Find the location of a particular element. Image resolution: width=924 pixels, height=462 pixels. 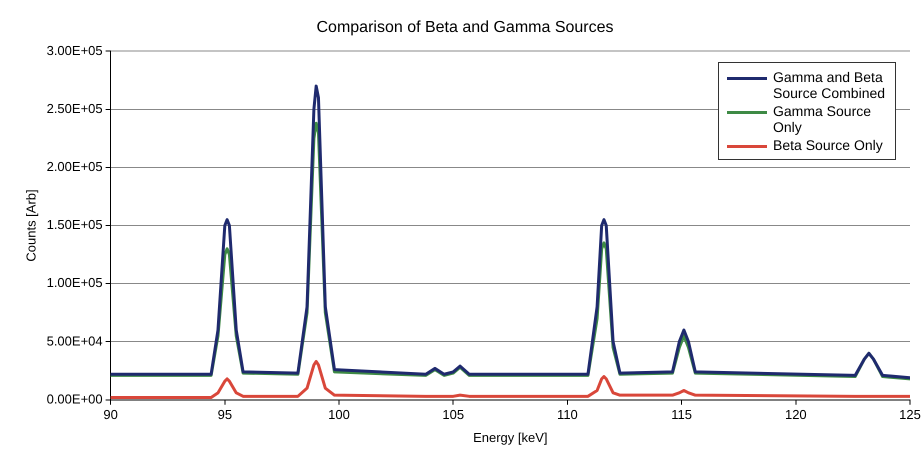

legend-label: Gamma Source Only is located at coordinates (822, 119).